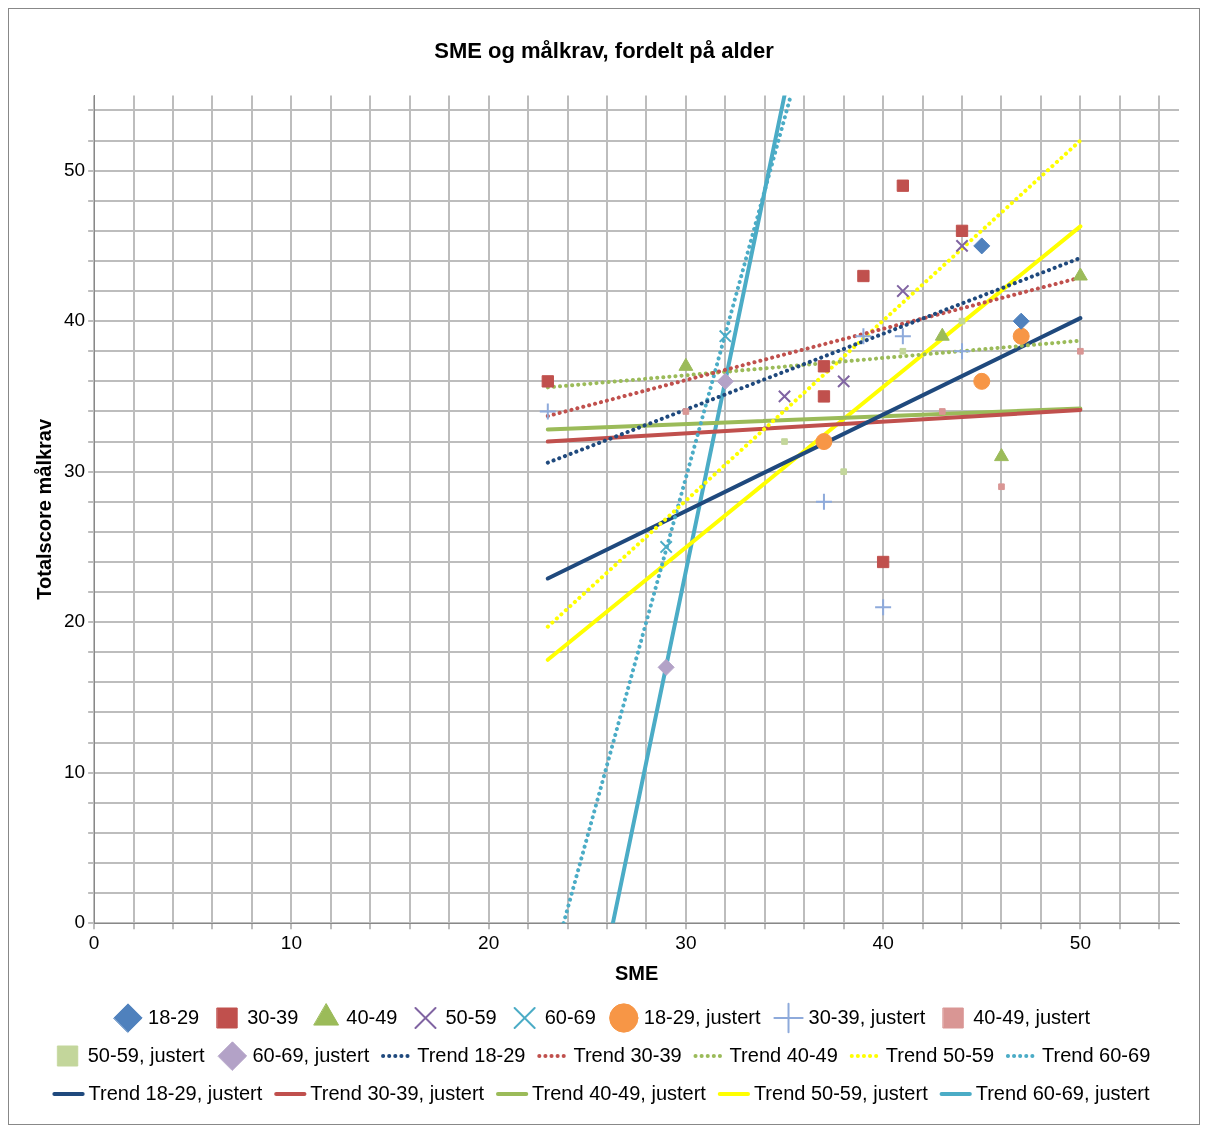 The image size is (1208, 1133). I want to click on legend-label: 50-59, justert, so click(146, 1054).